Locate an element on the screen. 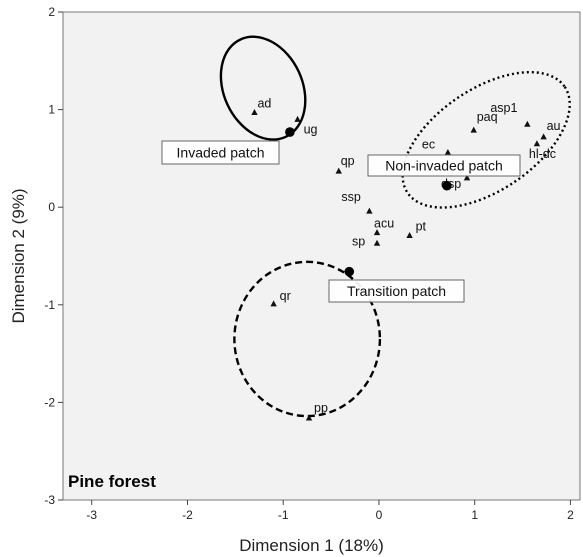  species-point-paq is located at coordinates (473, 129).